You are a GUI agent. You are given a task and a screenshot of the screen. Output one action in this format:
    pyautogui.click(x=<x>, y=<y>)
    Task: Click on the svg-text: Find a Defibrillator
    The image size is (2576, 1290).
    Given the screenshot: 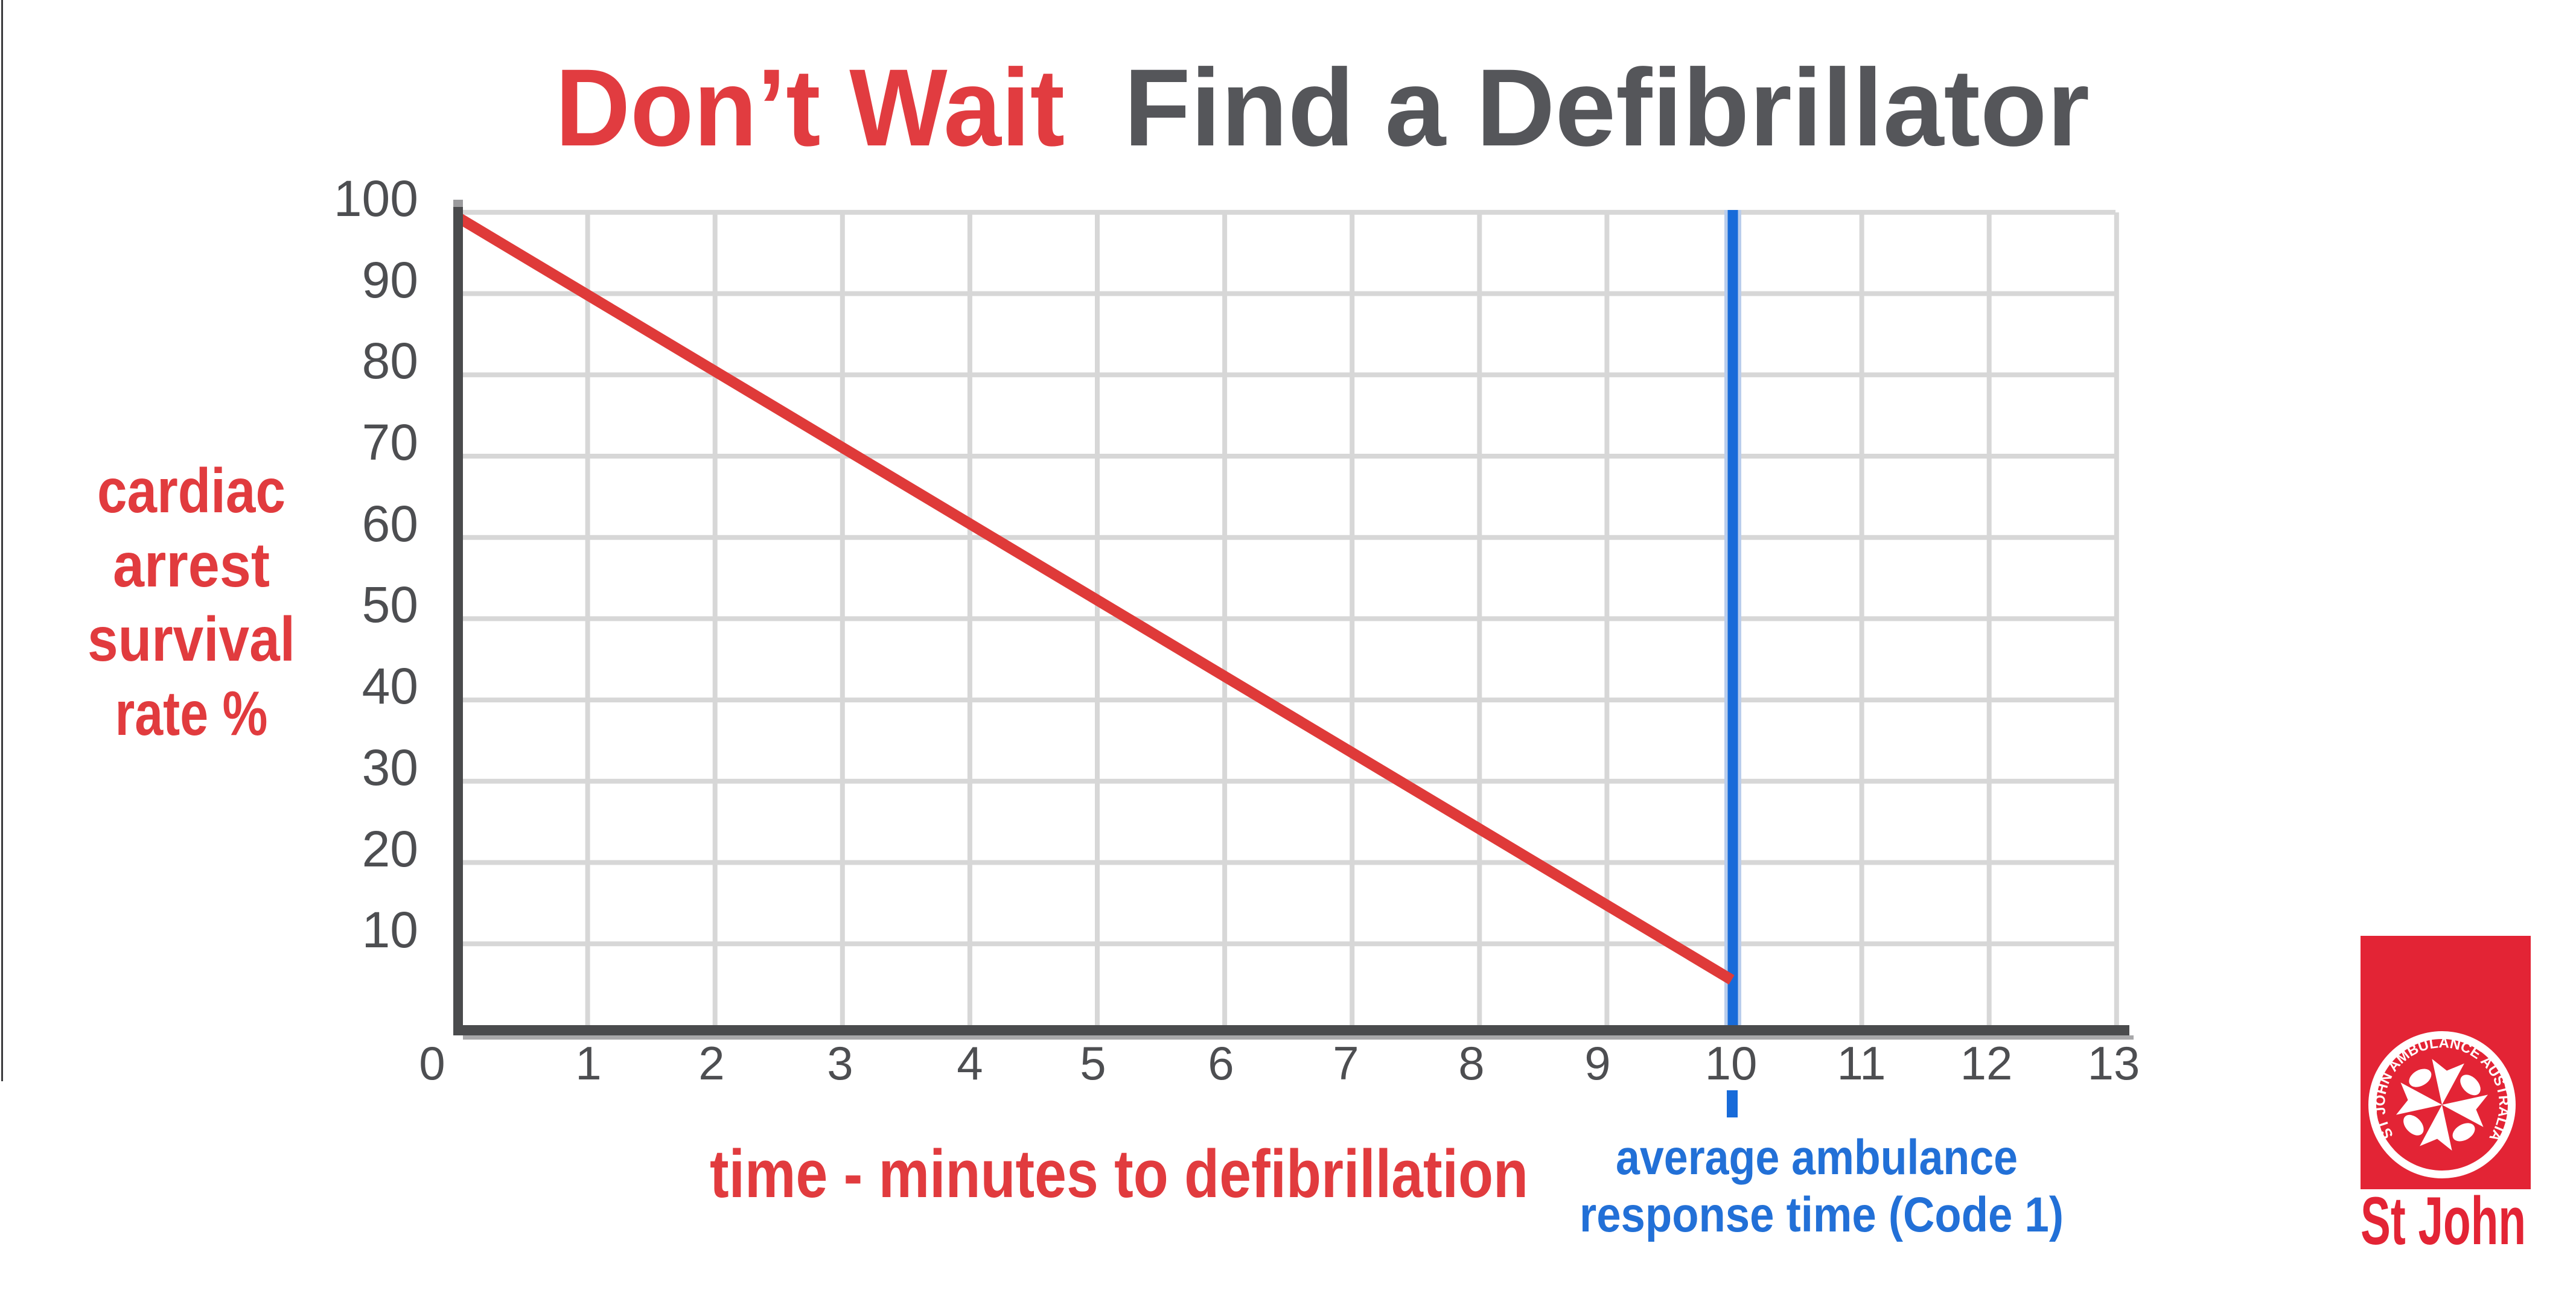 What is the action you would take?
    pyautogui.click(x=1607, y=108)
    